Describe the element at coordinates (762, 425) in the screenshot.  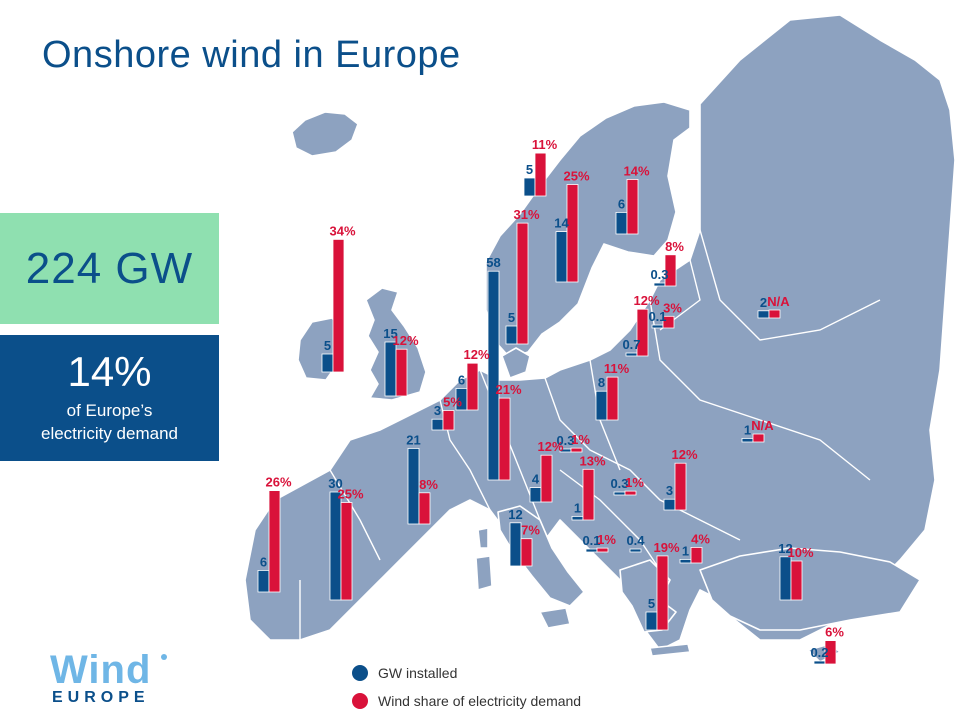
I see `share-label-14: N/A` at that location.